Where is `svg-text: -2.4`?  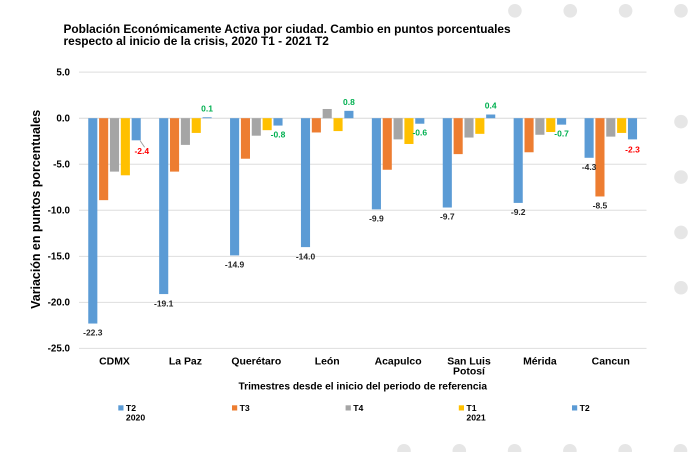 svg-text: -2.4 is located at coordinates (141, 151).